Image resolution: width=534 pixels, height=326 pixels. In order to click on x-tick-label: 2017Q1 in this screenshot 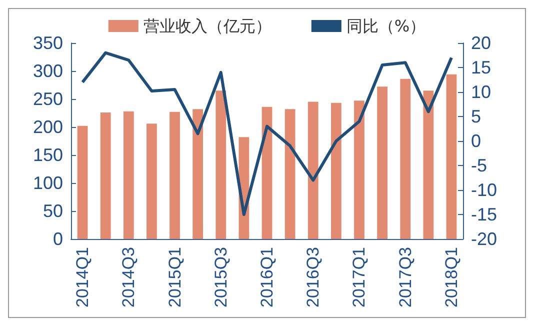, I will do `click(359, 277)`.